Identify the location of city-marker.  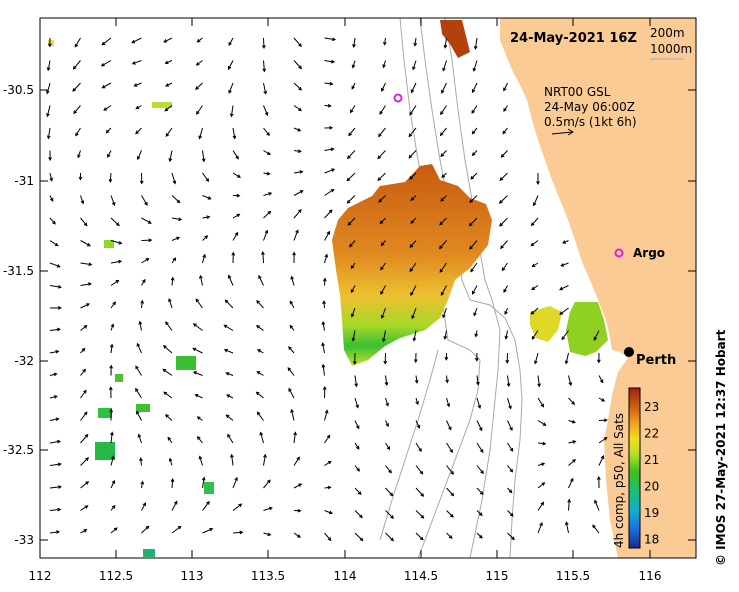
(629, 352).